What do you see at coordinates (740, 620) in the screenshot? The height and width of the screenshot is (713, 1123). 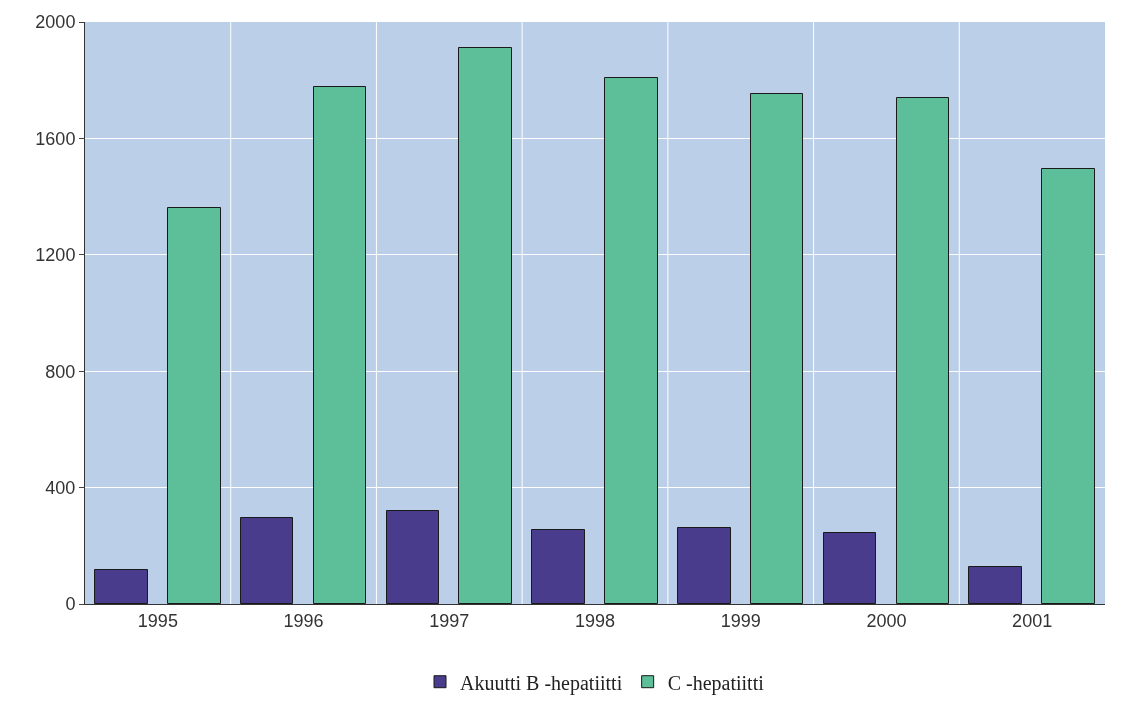 I see `x-tick-label: 1999` at bounding box center [740, 620].